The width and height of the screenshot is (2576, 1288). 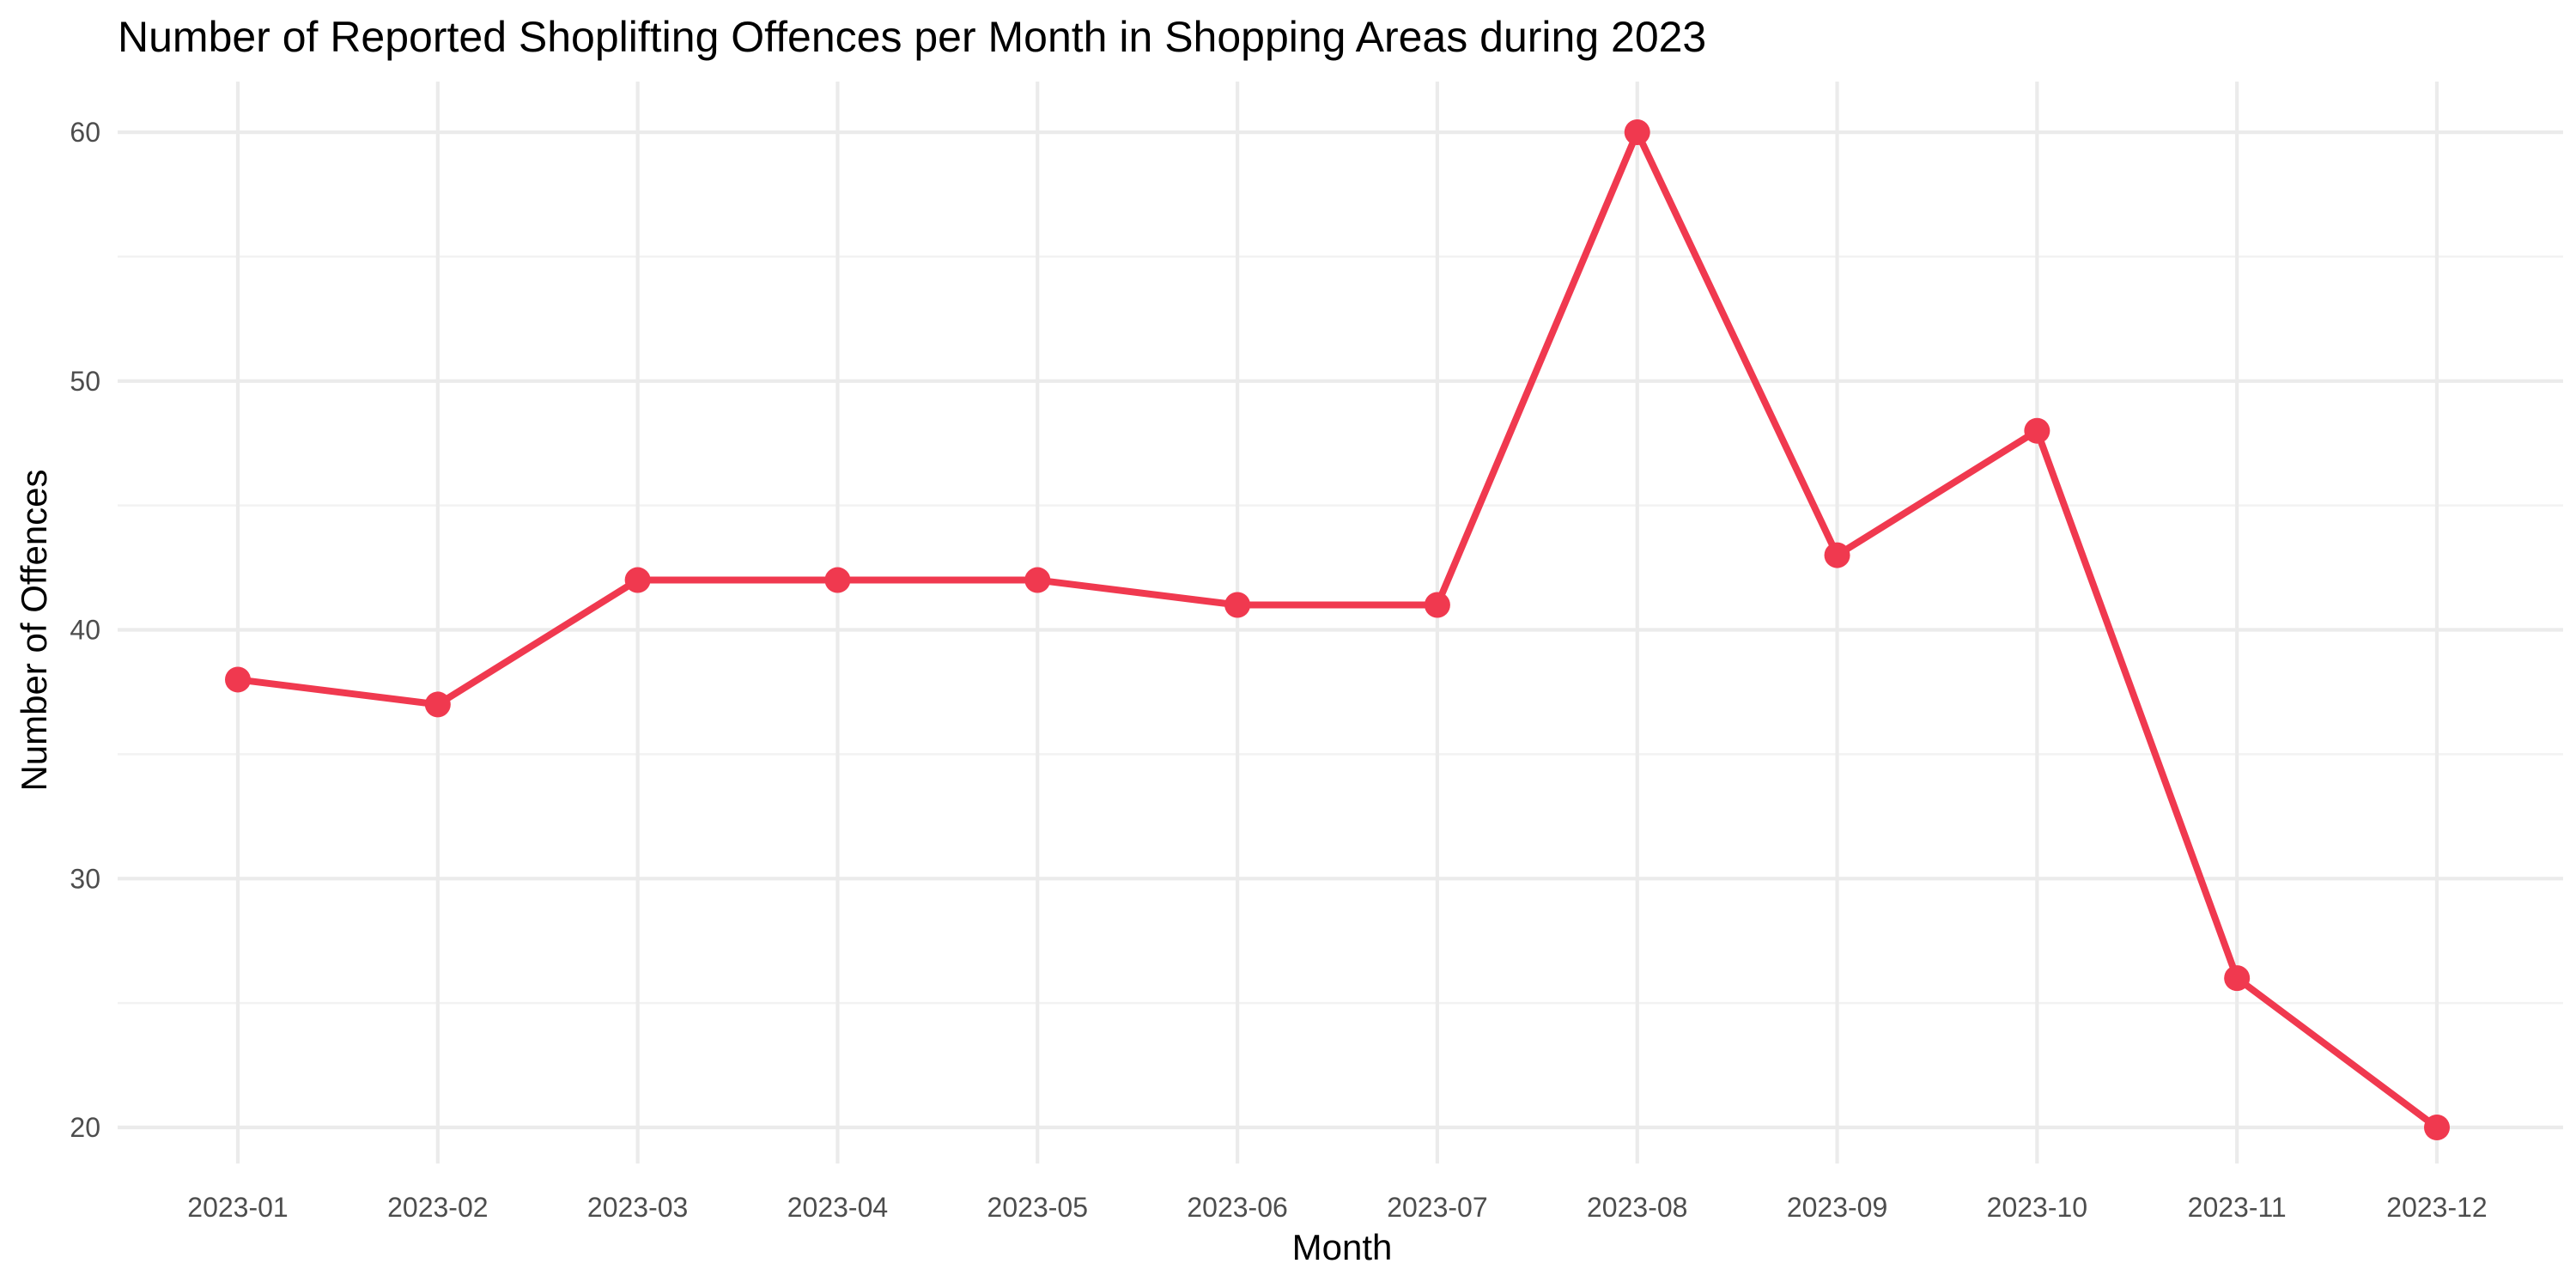 What do you see at coordinates (1038, 1207) in the screenshot?
I see `x-tick-label: 2023-05` at bounding box center [1038, 1207].